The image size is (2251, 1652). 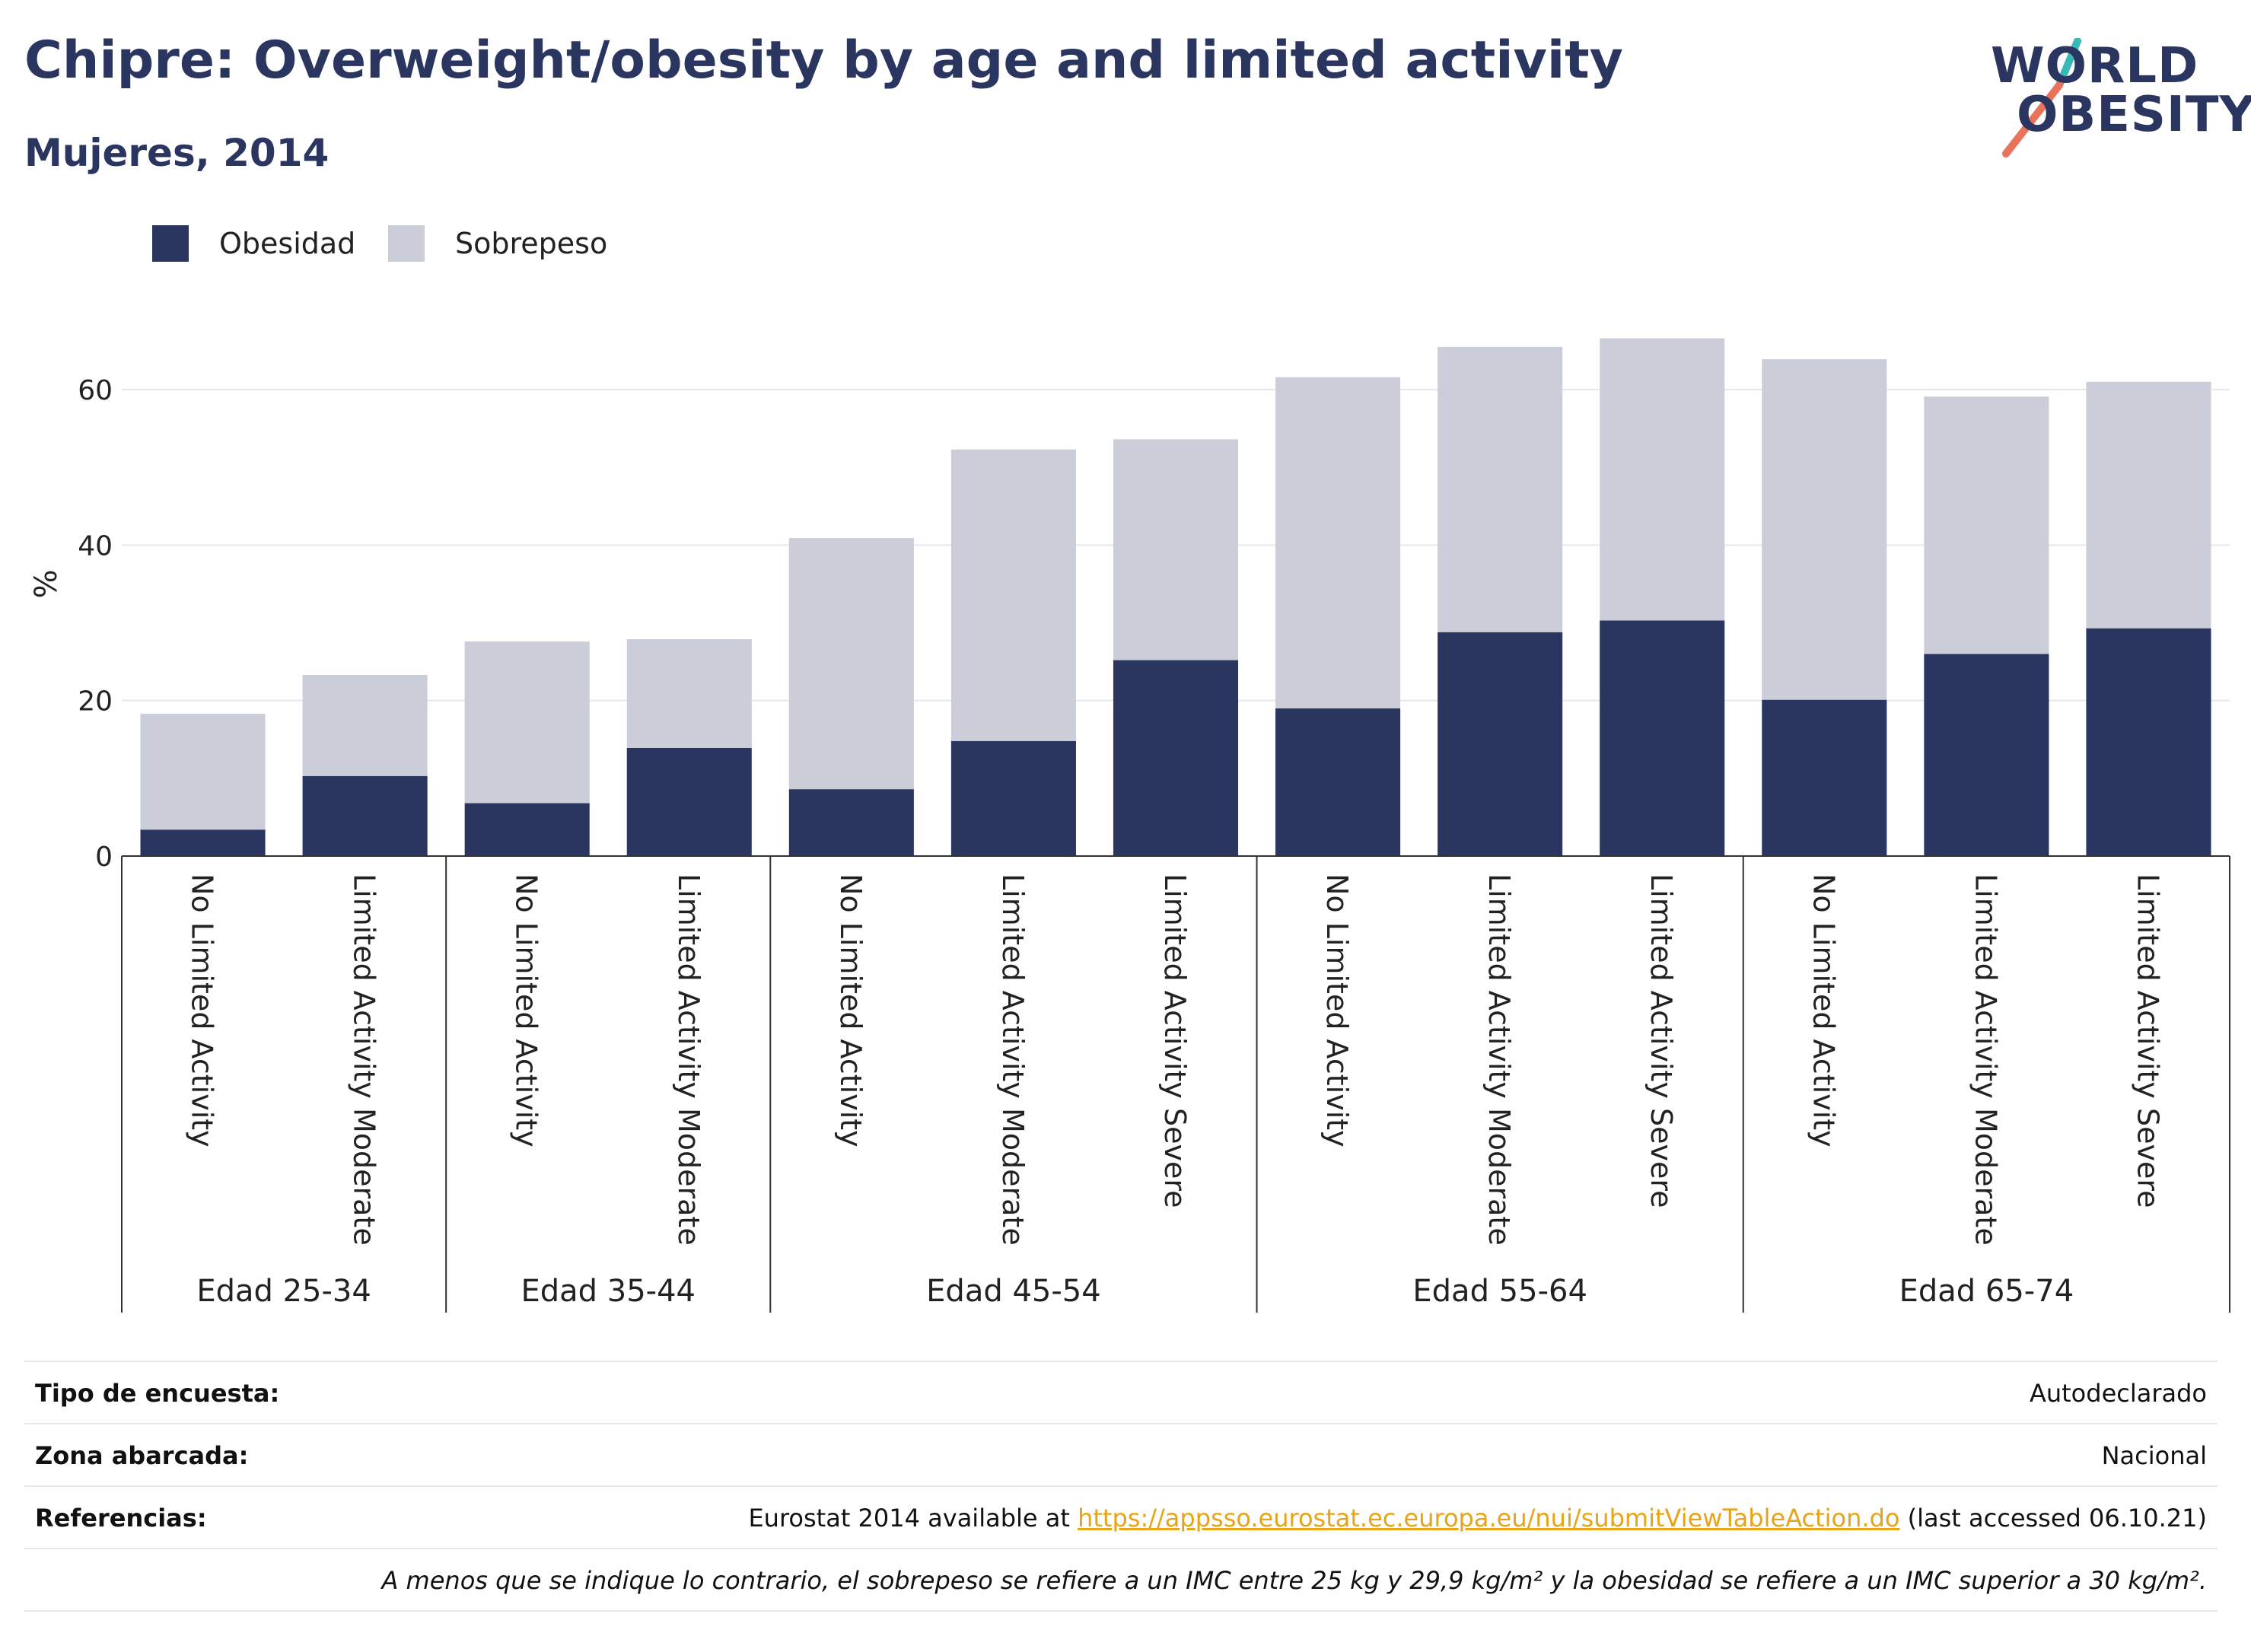 I want to click on logo-slash-icon, so click(x=2041, y=98).